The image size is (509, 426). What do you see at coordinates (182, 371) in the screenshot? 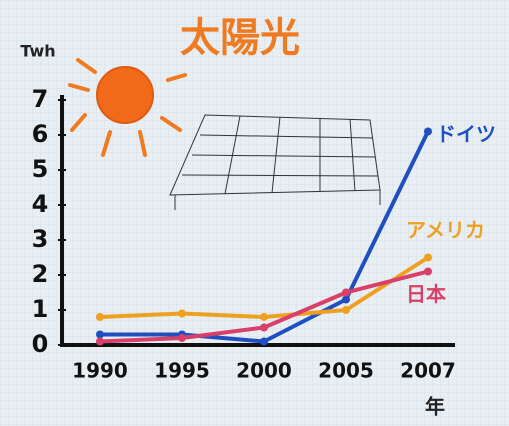
I see `x-tick-label: 1995` at bounding box center [182, 371].